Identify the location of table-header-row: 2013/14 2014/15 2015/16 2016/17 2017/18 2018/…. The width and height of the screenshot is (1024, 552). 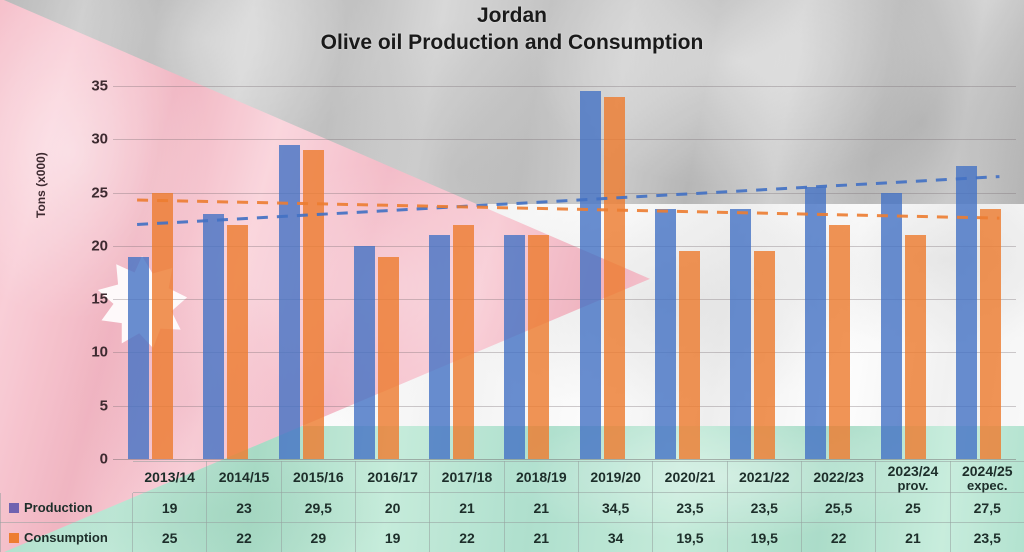
(512, 477).